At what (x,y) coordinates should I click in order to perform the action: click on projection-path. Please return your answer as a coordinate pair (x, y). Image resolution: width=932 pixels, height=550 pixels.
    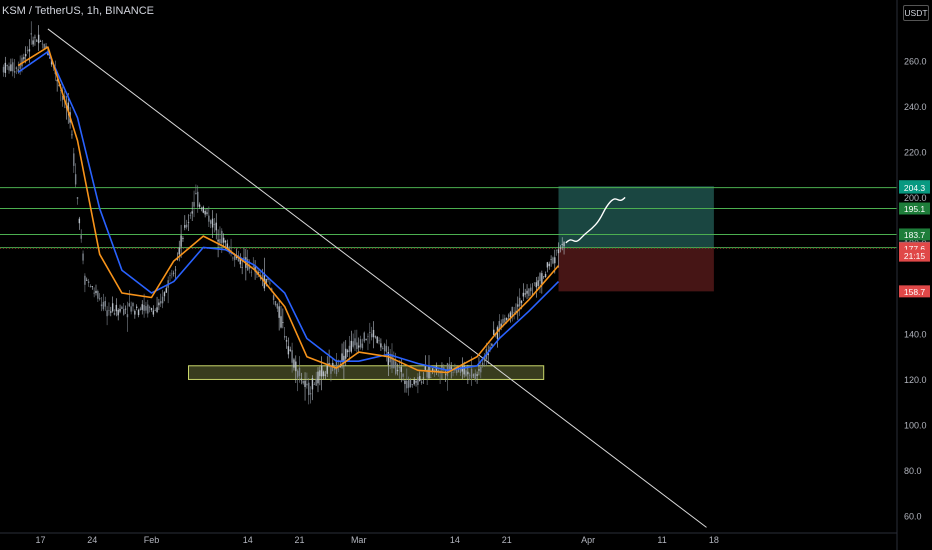
    Looking at the image, I should click on (595, 220).